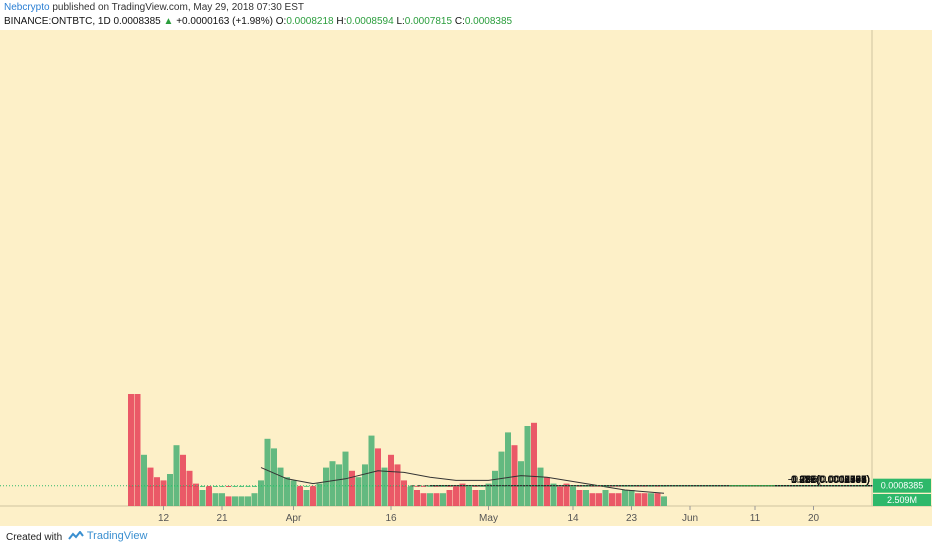 Image resolution: width=932 pixels, height=550 pixels. Describe the element at coordinates (573, 518) in the screenshot. I see `time-tick-label: 14` at that location.